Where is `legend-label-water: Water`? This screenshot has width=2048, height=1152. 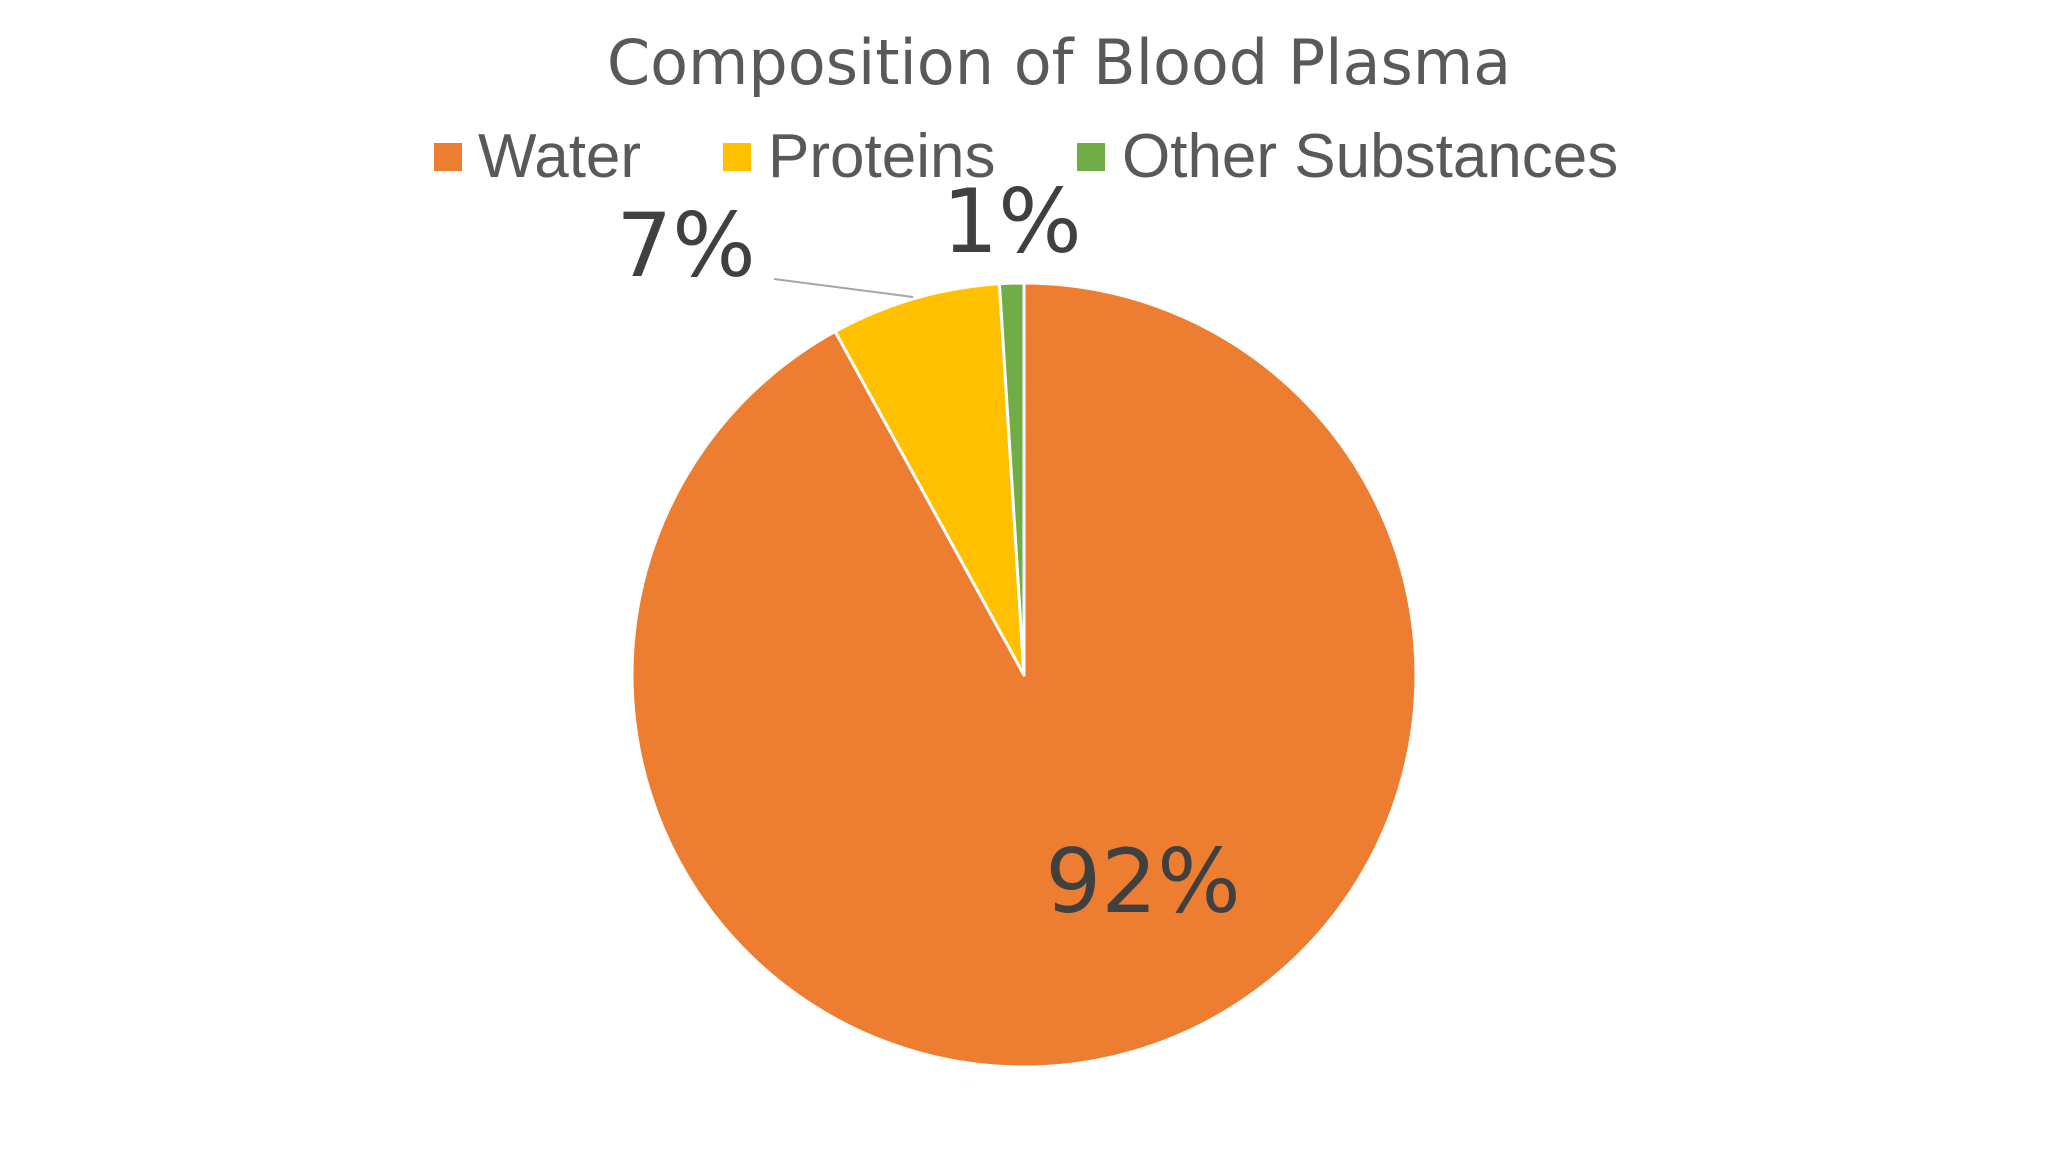 legend-label-water: Water is located at coordinates (559, 156).